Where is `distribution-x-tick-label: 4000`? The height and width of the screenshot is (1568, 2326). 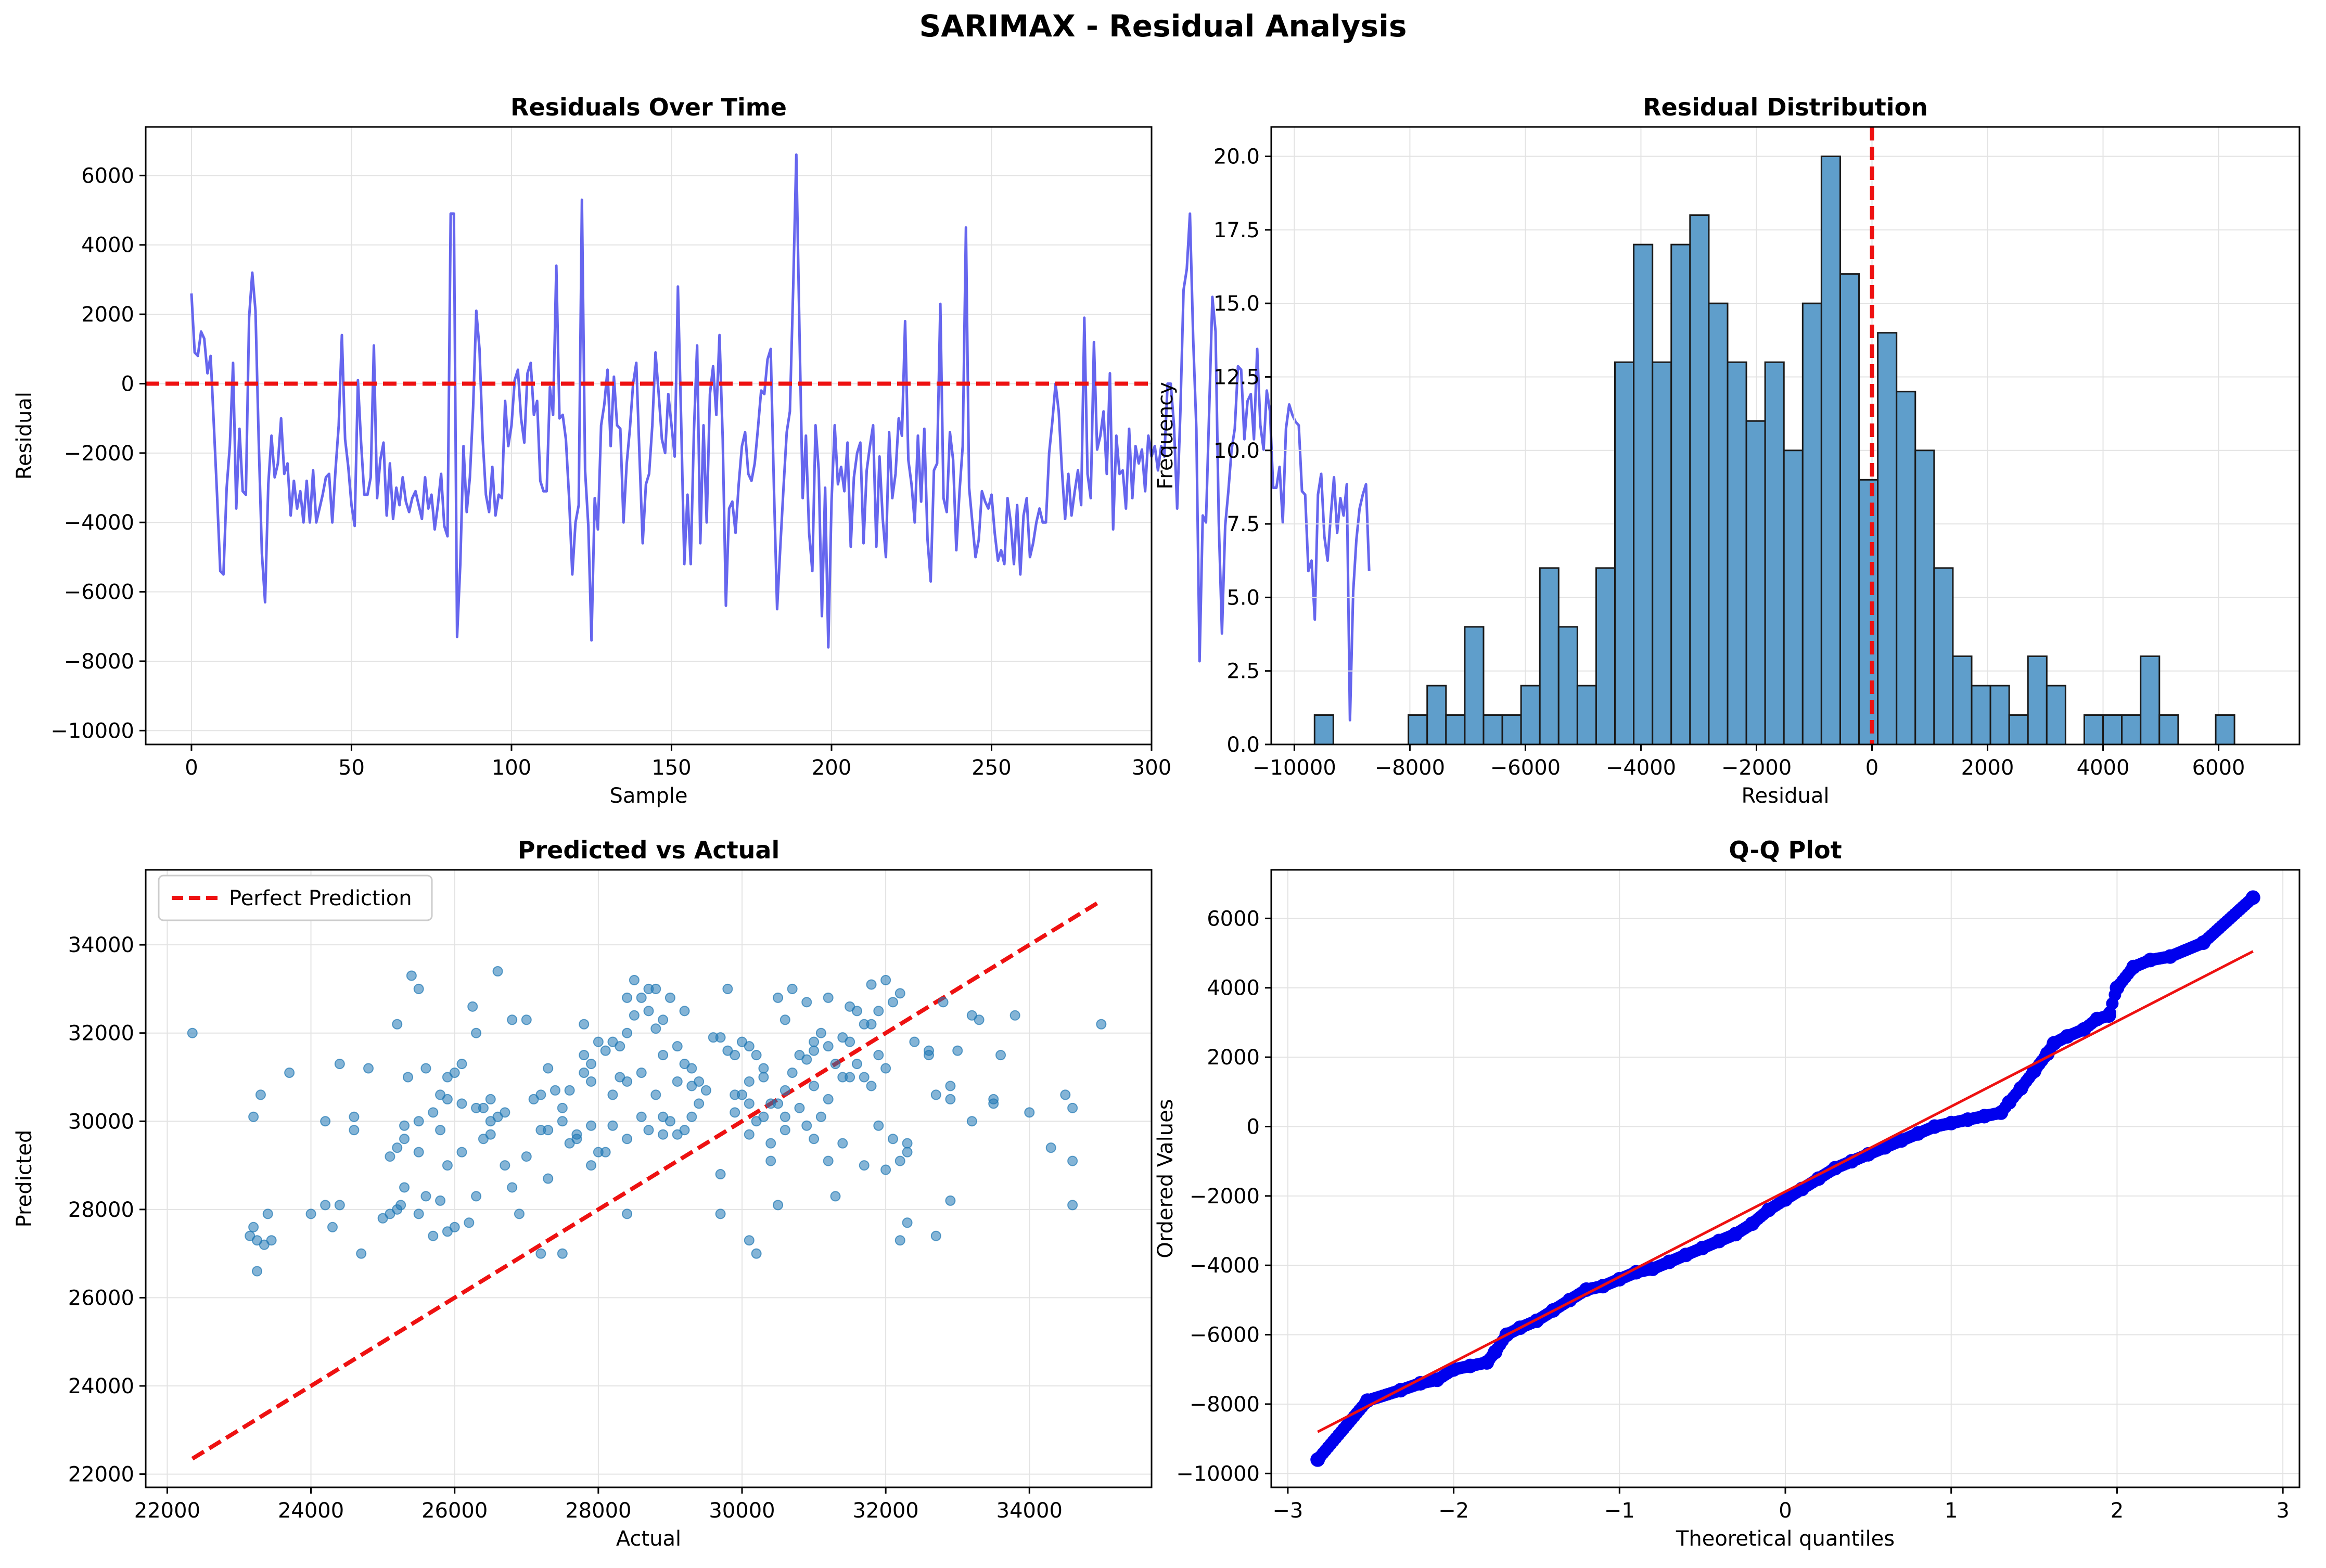 distribution-x-tick-label: 4000 is located at coordinates (2103, 768).